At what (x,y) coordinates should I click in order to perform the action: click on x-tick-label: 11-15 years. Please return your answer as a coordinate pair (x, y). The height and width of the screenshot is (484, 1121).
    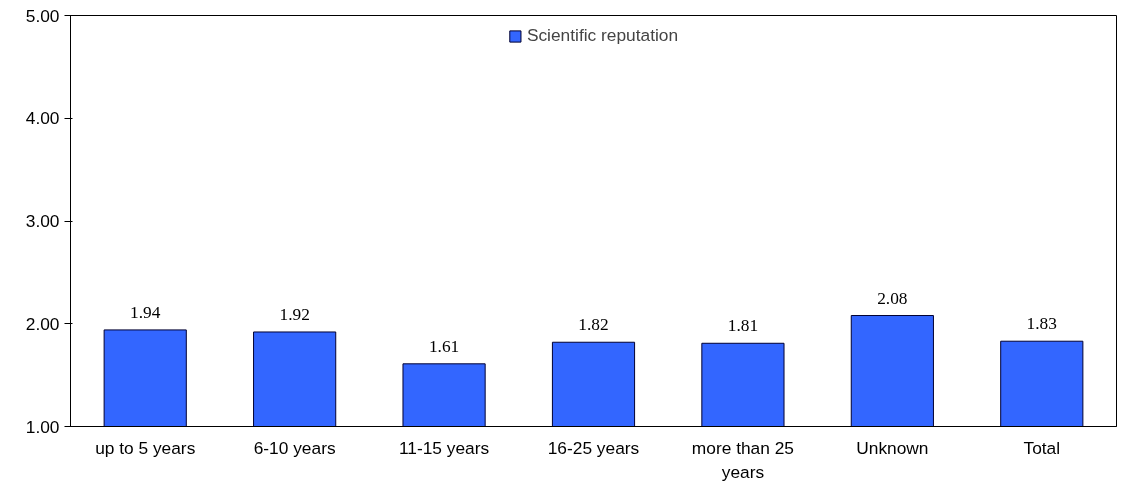
    Looking at the image, I should click on (444, 447).